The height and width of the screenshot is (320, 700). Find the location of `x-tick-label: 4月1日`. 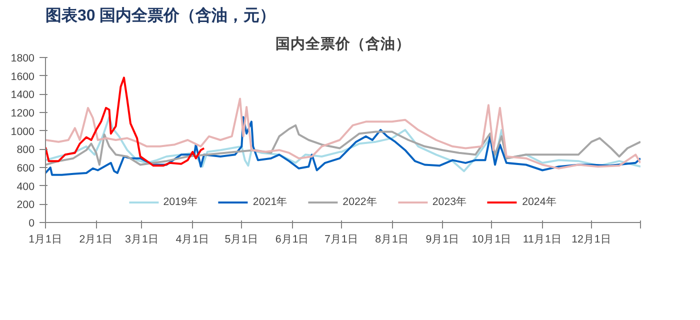

x-tick-label: 4月1日 is located at coordinates (193, 240).